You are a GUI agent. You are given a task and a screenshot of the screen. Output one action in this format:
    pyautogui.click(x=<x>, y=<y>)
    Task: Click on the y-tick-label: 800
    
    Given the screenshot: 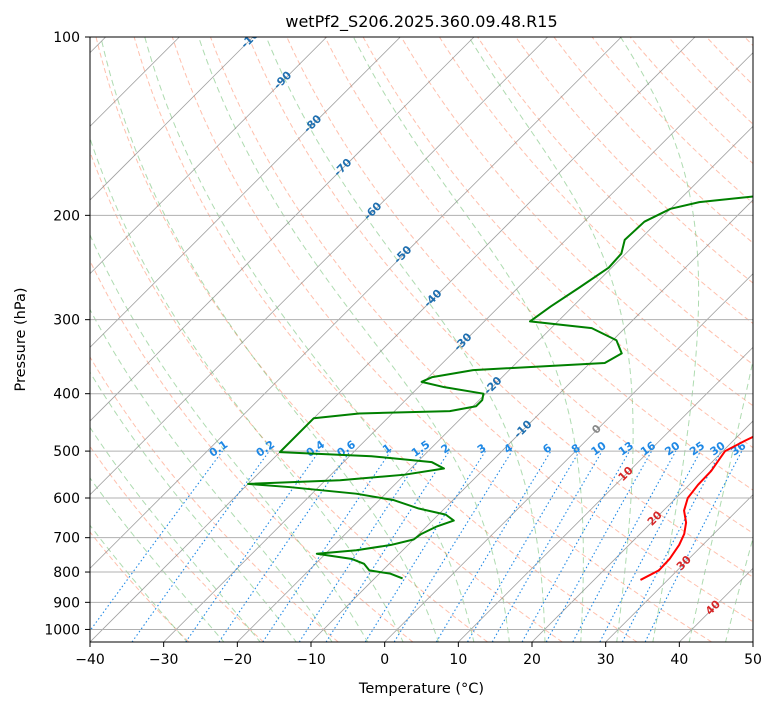 What is the action you would take?
    pyautogui.click(x=66, y=573)
    